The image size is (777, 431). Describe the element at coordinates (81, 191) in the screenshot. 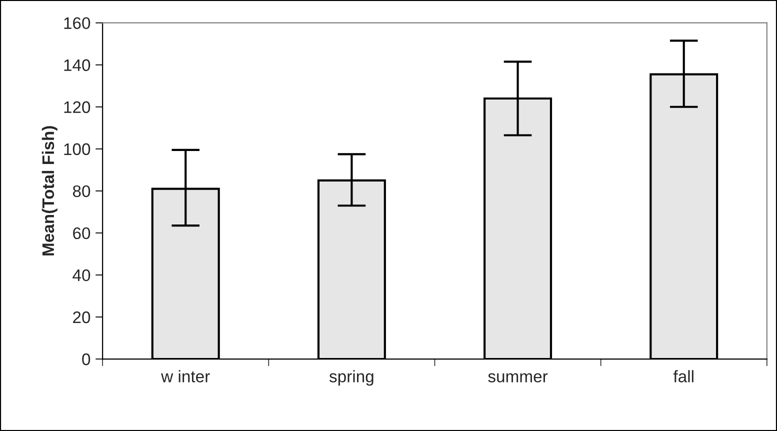

I see `y-tick-label: 80` at that location.